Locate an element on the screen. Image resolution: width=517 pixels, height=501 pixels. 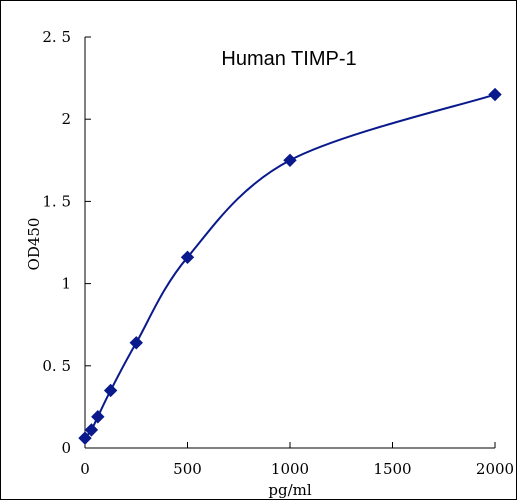
x-axis-title: pg/ml is located at coordinates (289, 490).